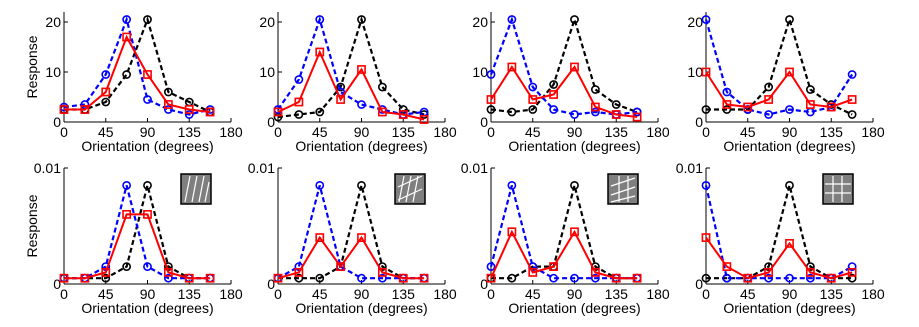 The height and width of the screenshot is (327, 919). I want to click on stimulus-inset-parallel-diagonal-lines, so click(196, 189).